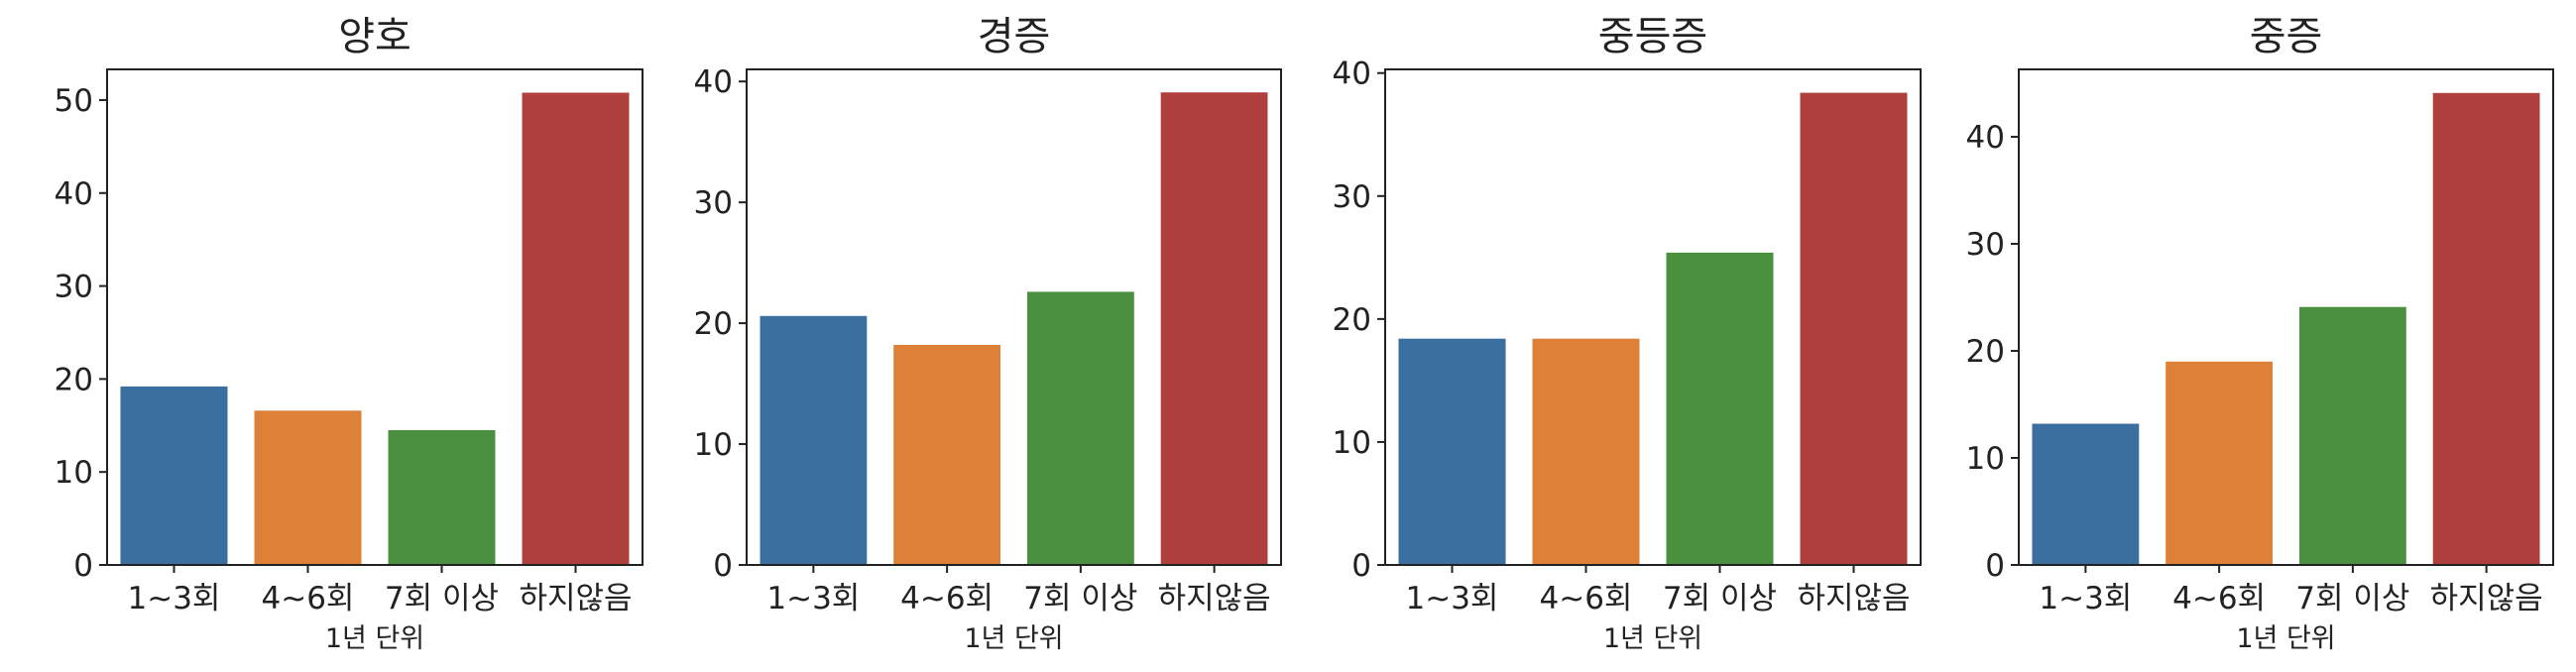 The image size is (2576, 672). Describe the element at coordinates (74, 101) in the screenshot. I see `y-tick-label: 50` at that location.